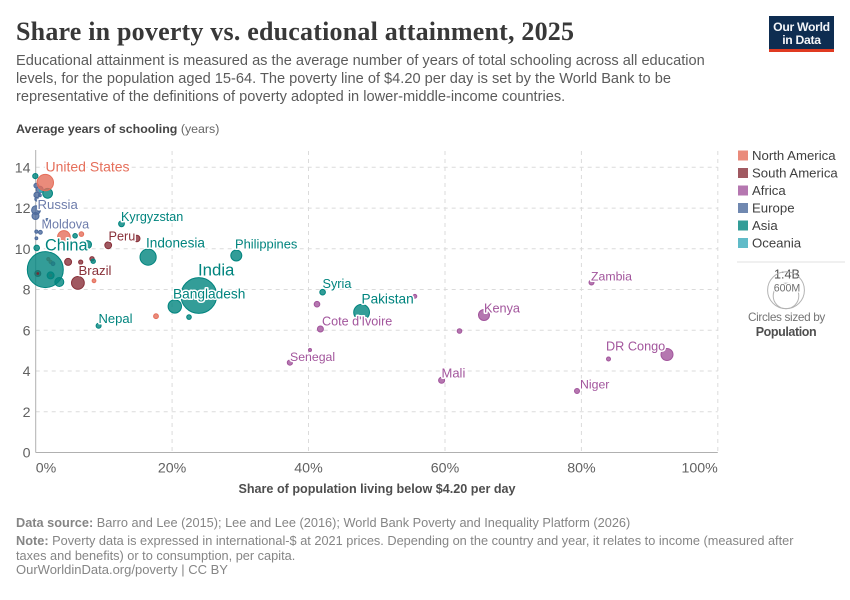 The height and width of the screenshot is (600, 850). I want to click on svg-text: Niger, so click(594, 385).